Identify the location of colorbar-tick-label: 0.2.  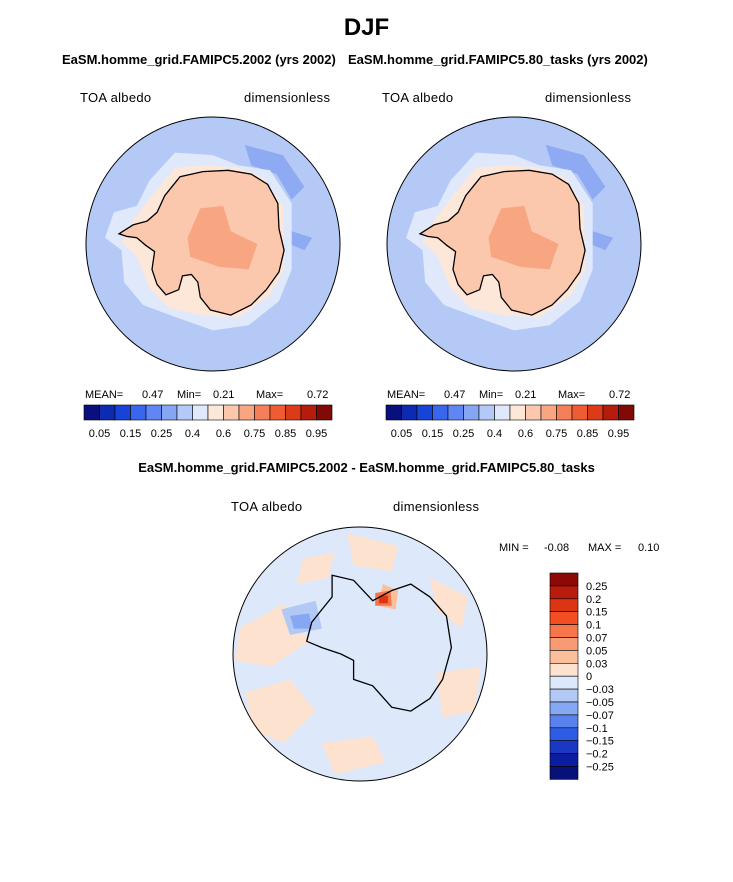
(593, 600).